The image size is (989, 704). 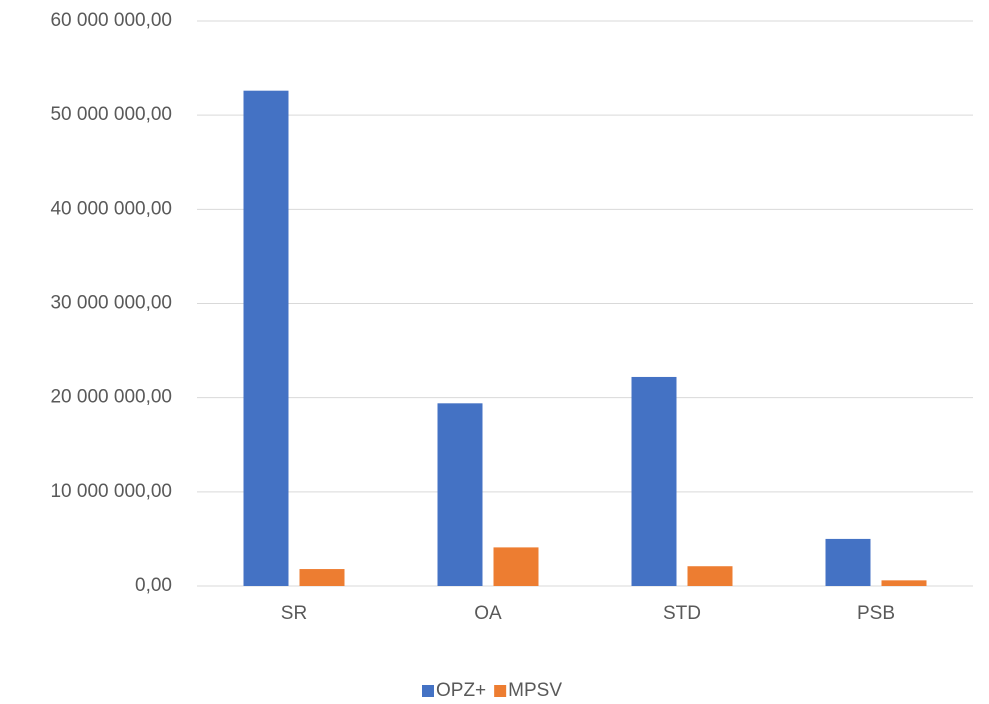 I want to click on legend-label: MPSV, so click(x=535, y=690).